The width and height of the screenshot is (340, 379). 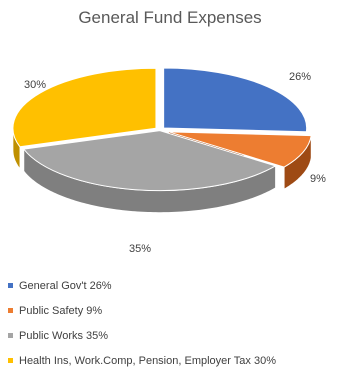 I want to click on legend-label-0: General Gov't 26%, so click(x=65, y=286).